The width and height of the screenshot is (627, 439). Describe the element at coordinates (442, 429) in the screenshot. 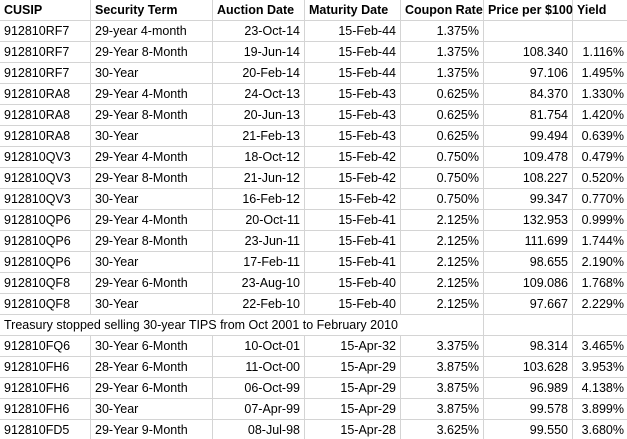

I see `cell-coupon-rate: 3.625%` at that location.